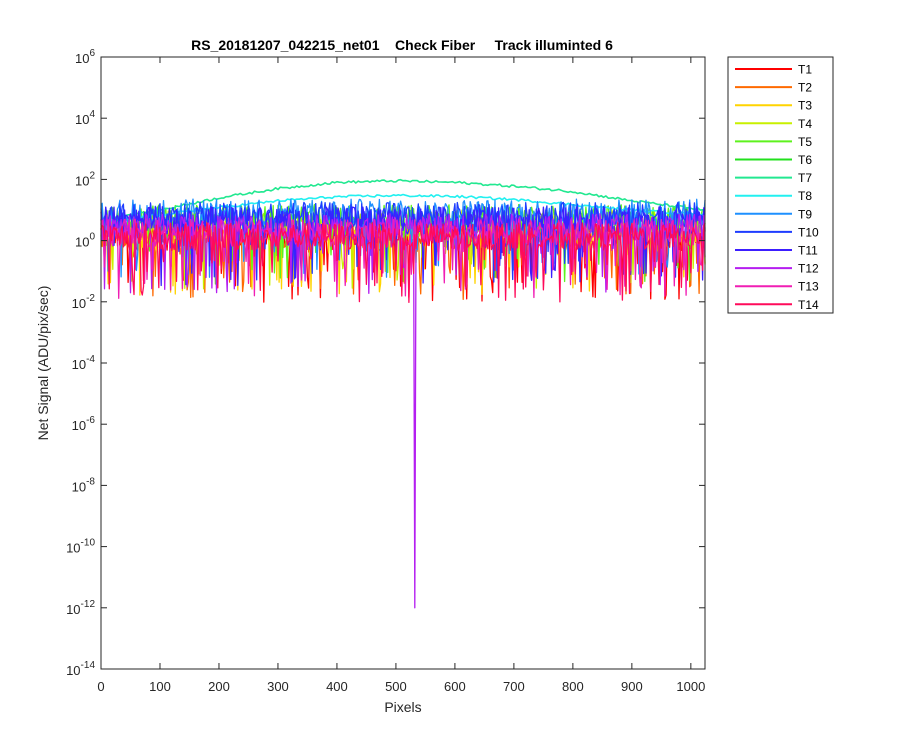  I want to click on series-line-t14, so click(403, 263).